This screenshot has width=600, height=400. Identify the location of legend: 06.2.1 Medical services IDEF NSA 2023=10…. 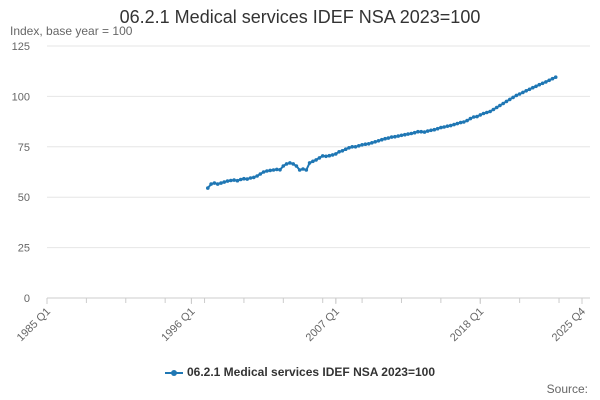
(300, 372).